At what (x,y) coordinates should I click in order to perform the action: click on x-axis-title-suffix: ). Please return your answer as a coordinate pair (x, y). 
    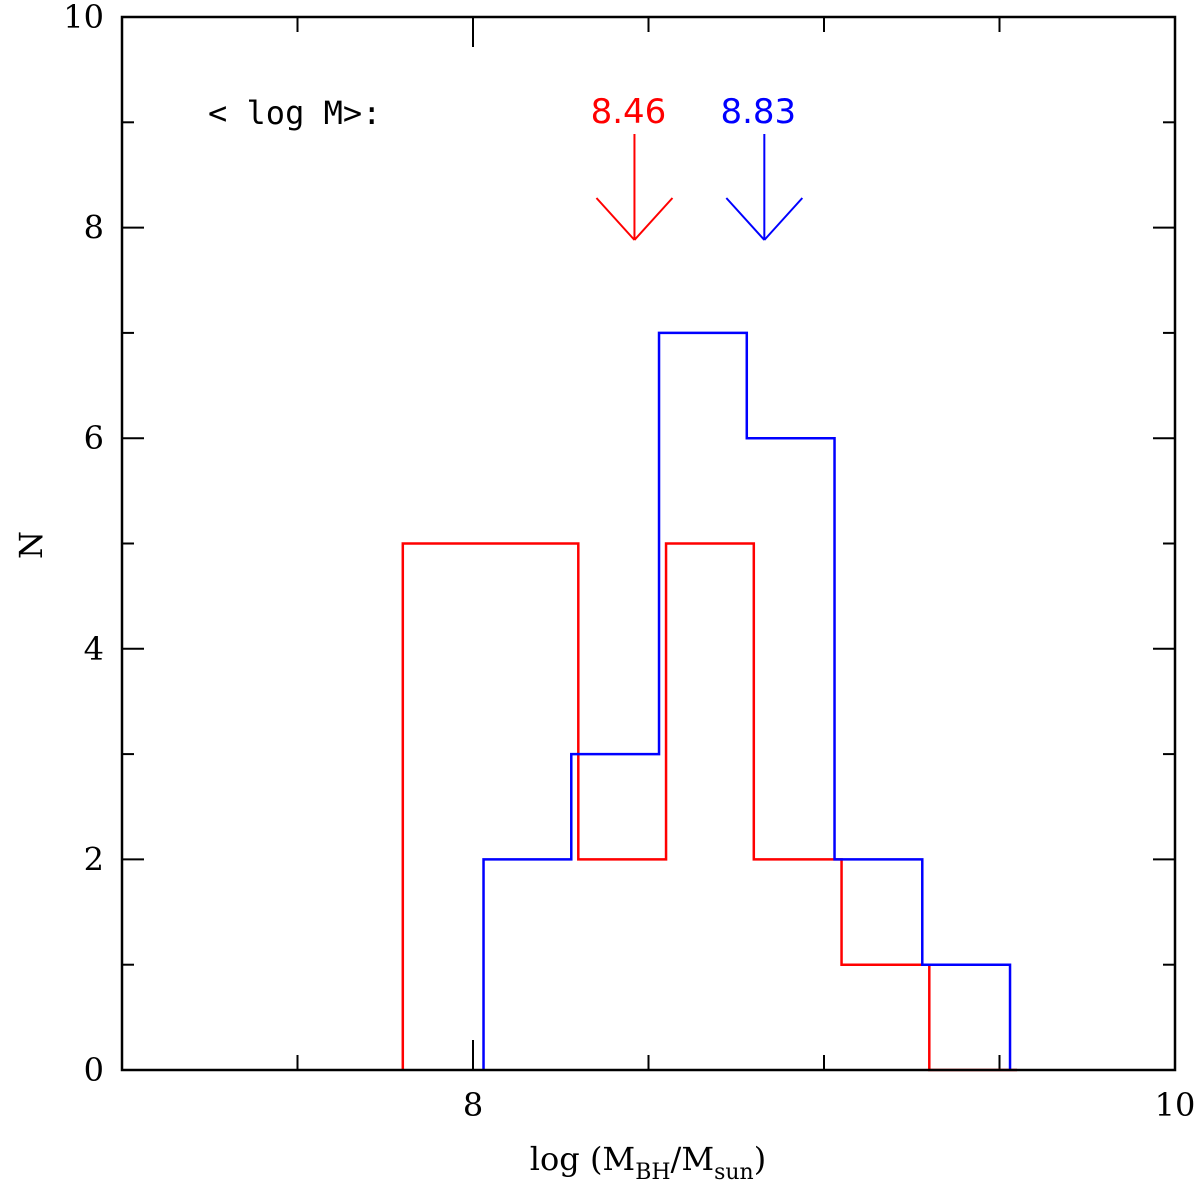
    Looking at the image, I should click on (760, 1159).